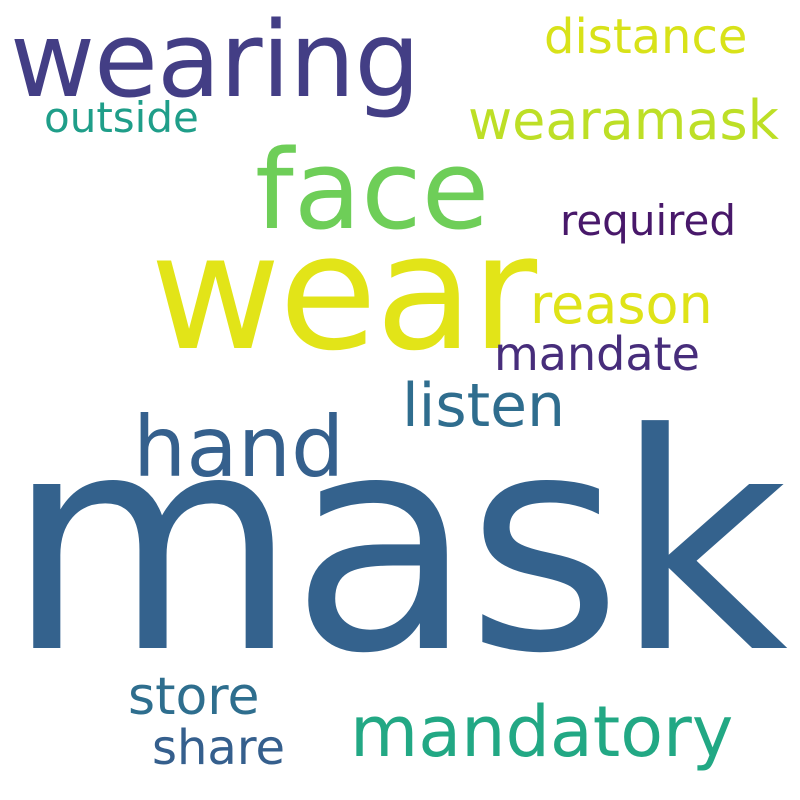 Image resolution: width=800 pixels, height=800 pixels. What do you see at coordinates (542, 732) in the screenshot?
I see `word-mandatory: mandatory` at bounding box center [542, 732].